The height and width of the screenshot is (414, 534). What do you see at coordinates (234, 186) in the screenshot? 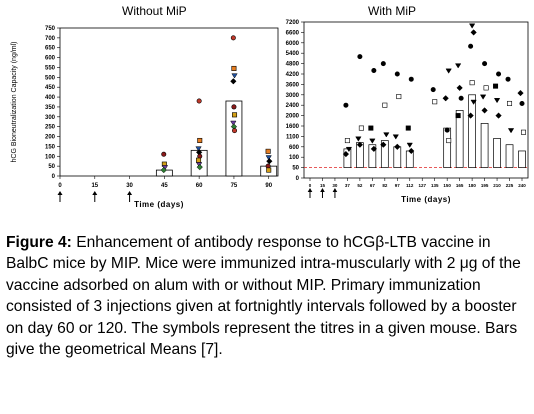
I see `left-x-tick-label: 75` at bounding box center [234, 186].